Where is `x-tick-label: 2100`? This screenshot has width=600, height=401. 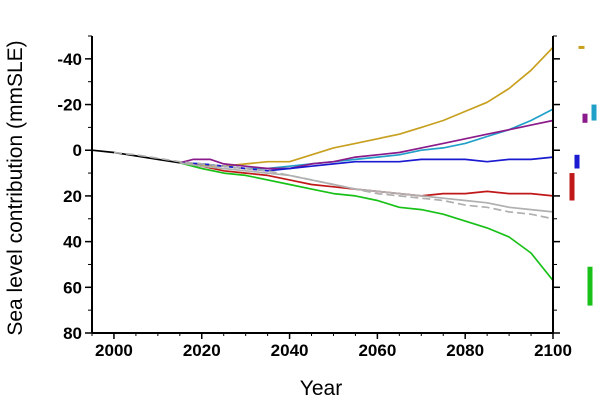
x-tick-label: 2100 is located at coordinates (553, 350).